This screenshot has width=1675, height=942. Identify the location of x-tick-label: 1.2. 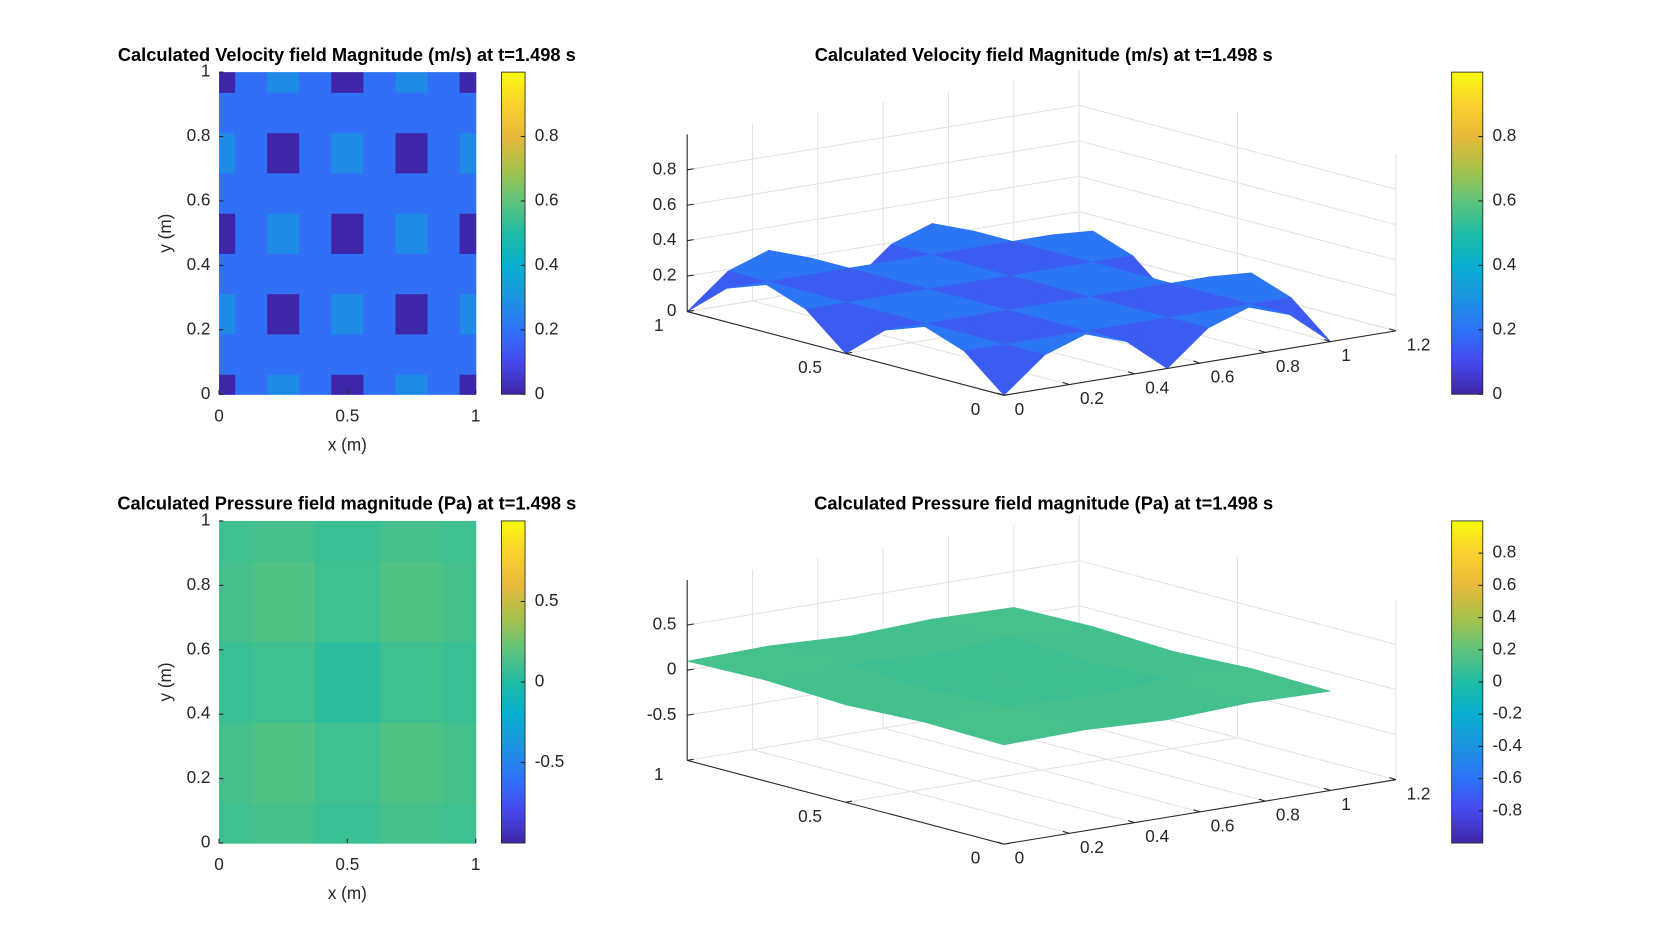
(1419, 793).